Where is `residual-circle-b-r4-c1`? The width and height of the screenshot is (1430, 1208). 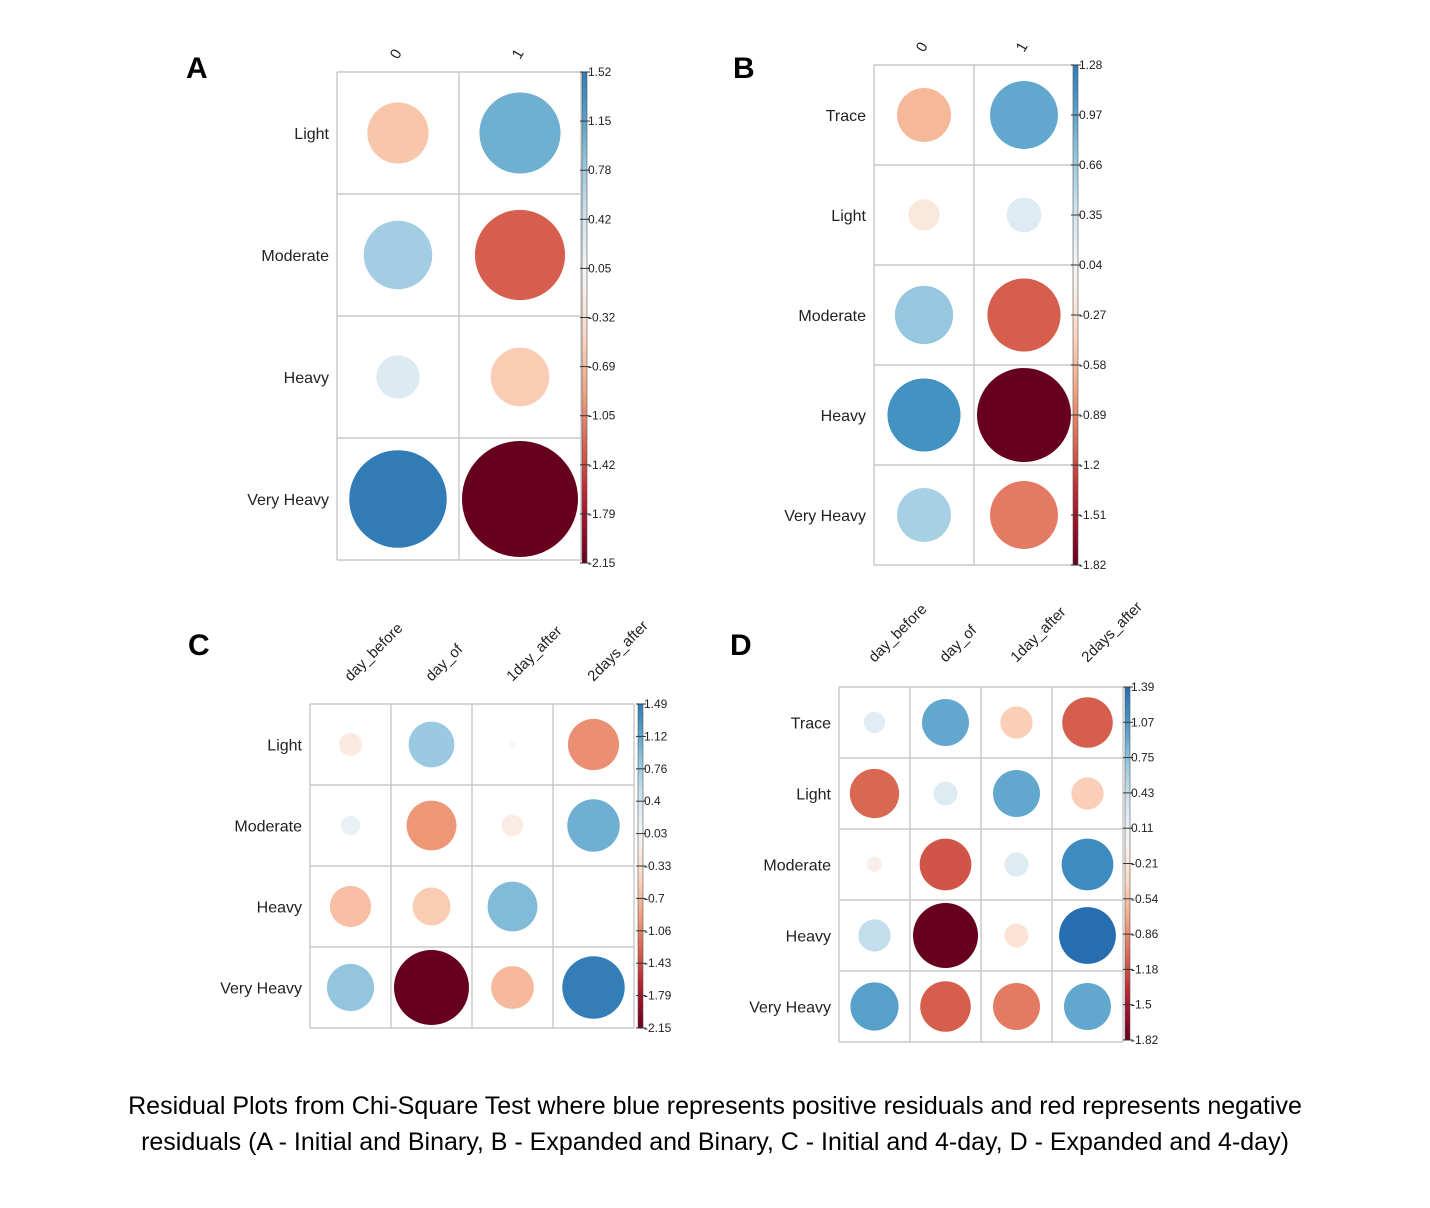 residual-circle-b-r4-c1 is located at coordinates (1024, 515).